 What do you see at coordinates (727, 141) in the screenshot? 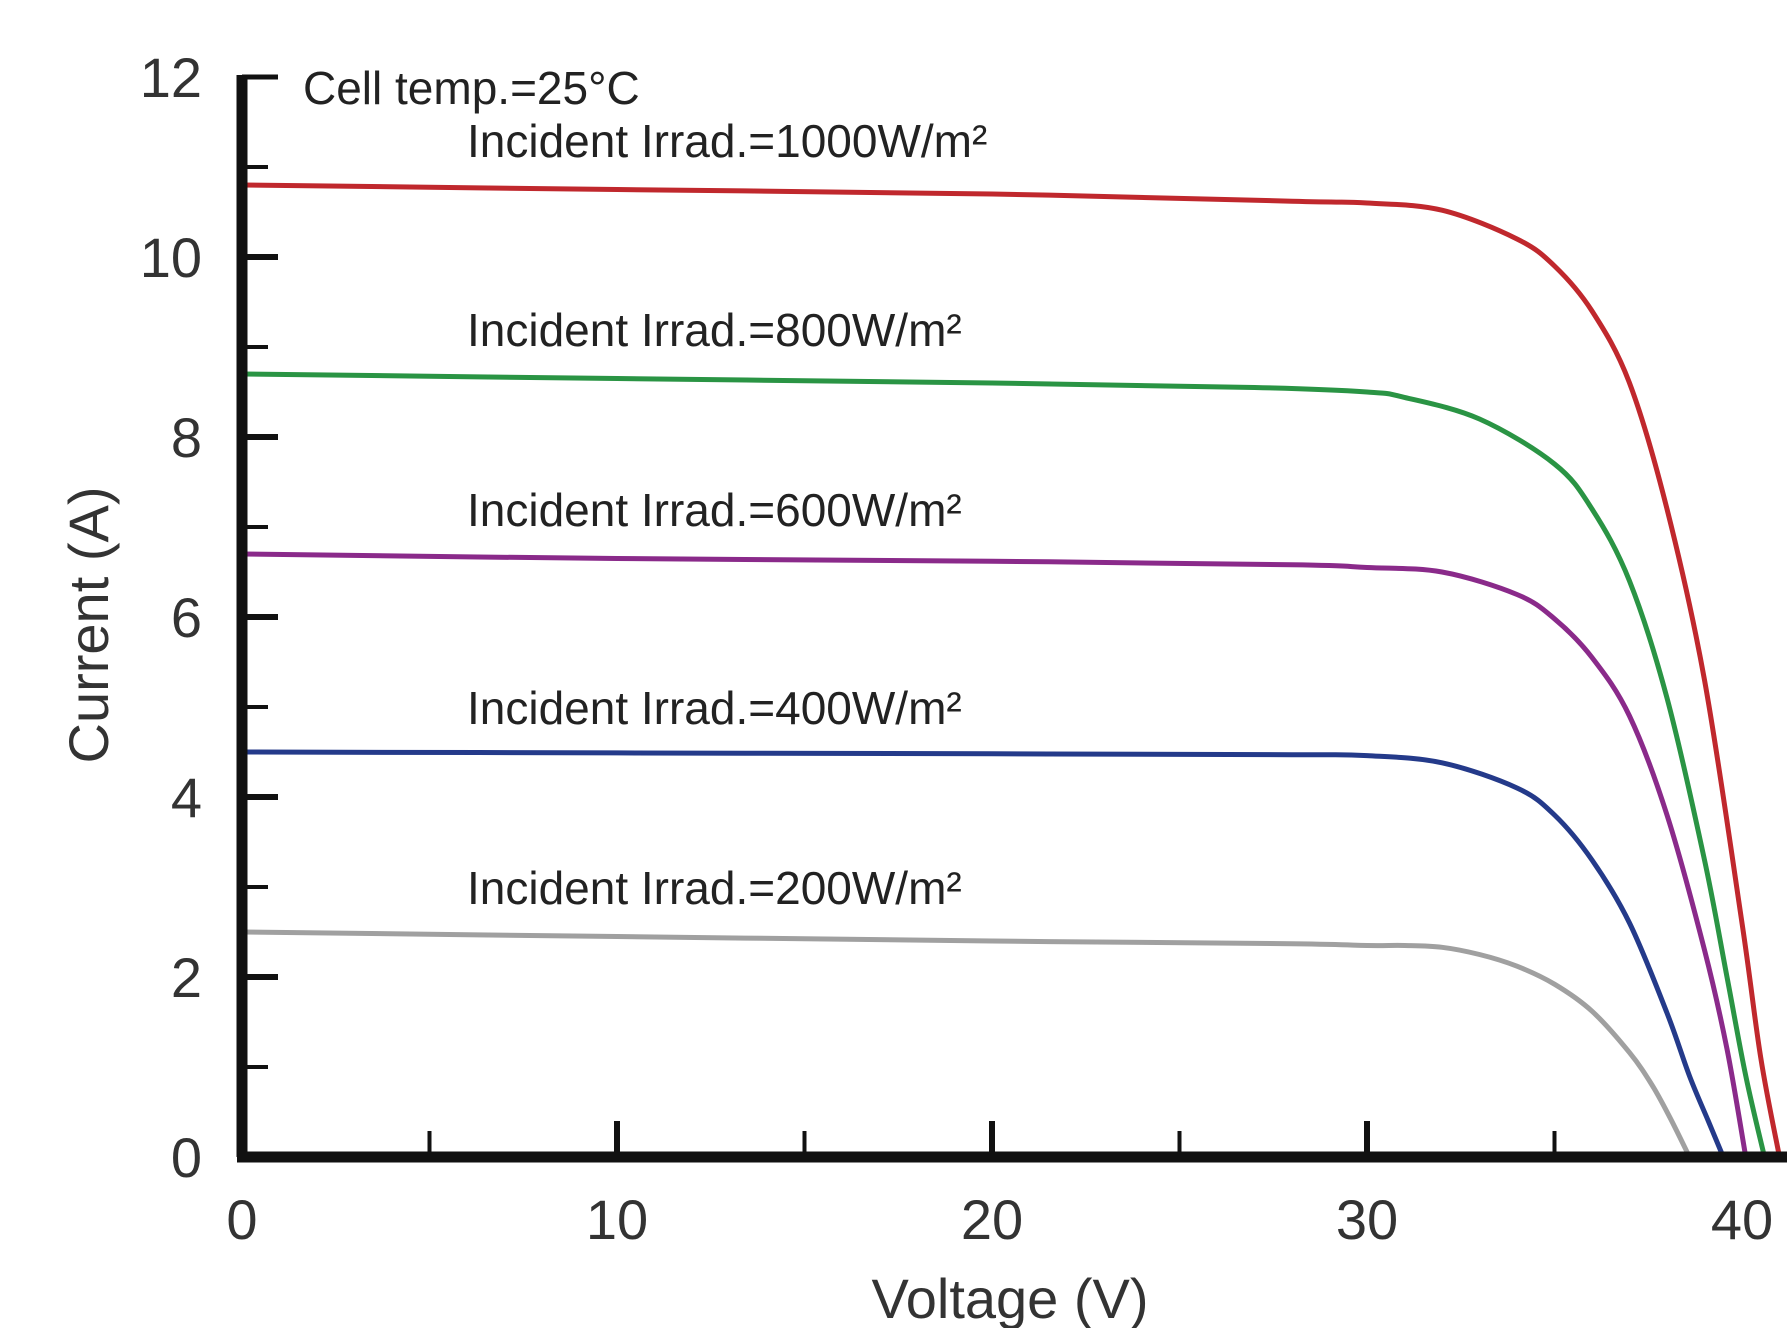
I see `series-label-0: Incident Irrad.=1000W/m²` at bounding box center [727, 141].